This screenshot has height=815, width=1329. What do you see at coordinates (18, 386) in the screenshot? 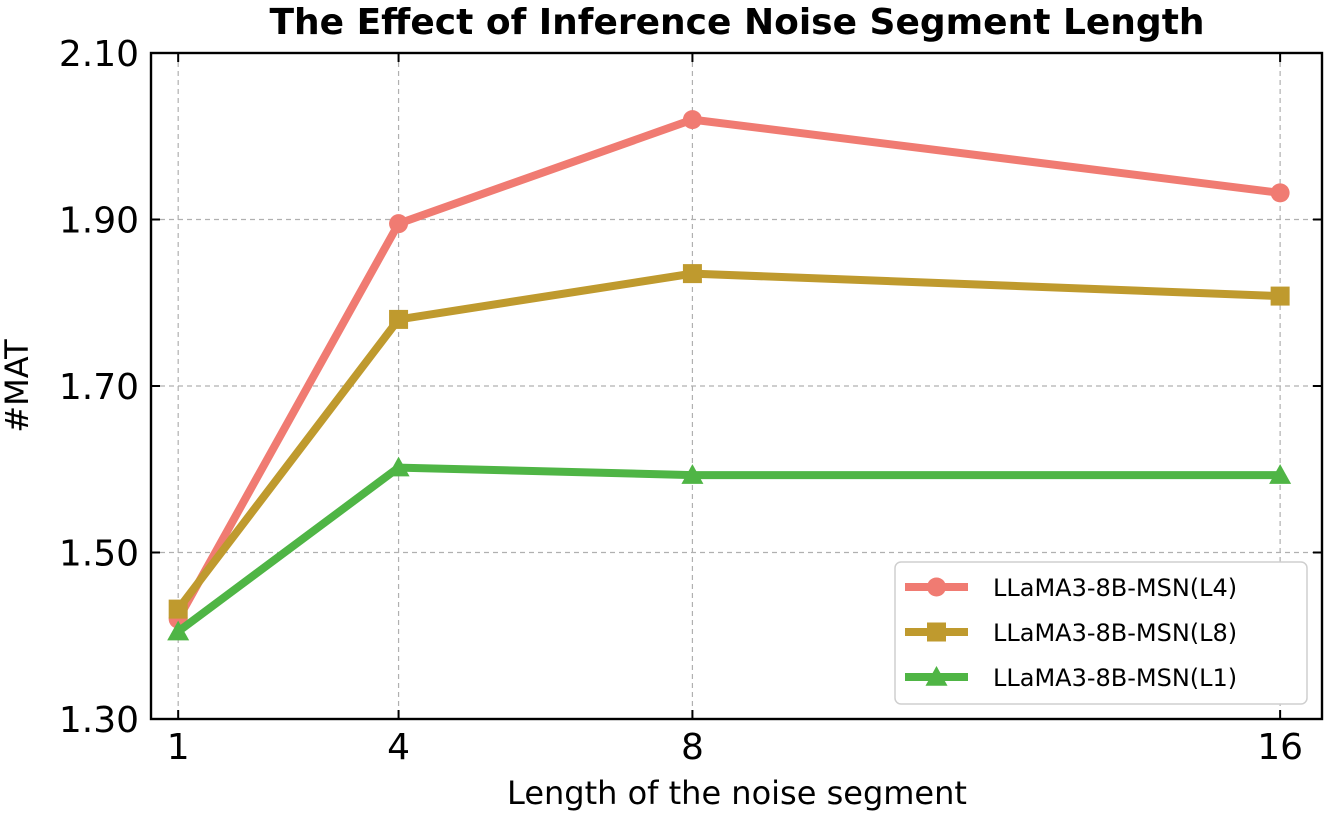
I see `y-axis-label: #MAT` at bounding box center [18, 386].